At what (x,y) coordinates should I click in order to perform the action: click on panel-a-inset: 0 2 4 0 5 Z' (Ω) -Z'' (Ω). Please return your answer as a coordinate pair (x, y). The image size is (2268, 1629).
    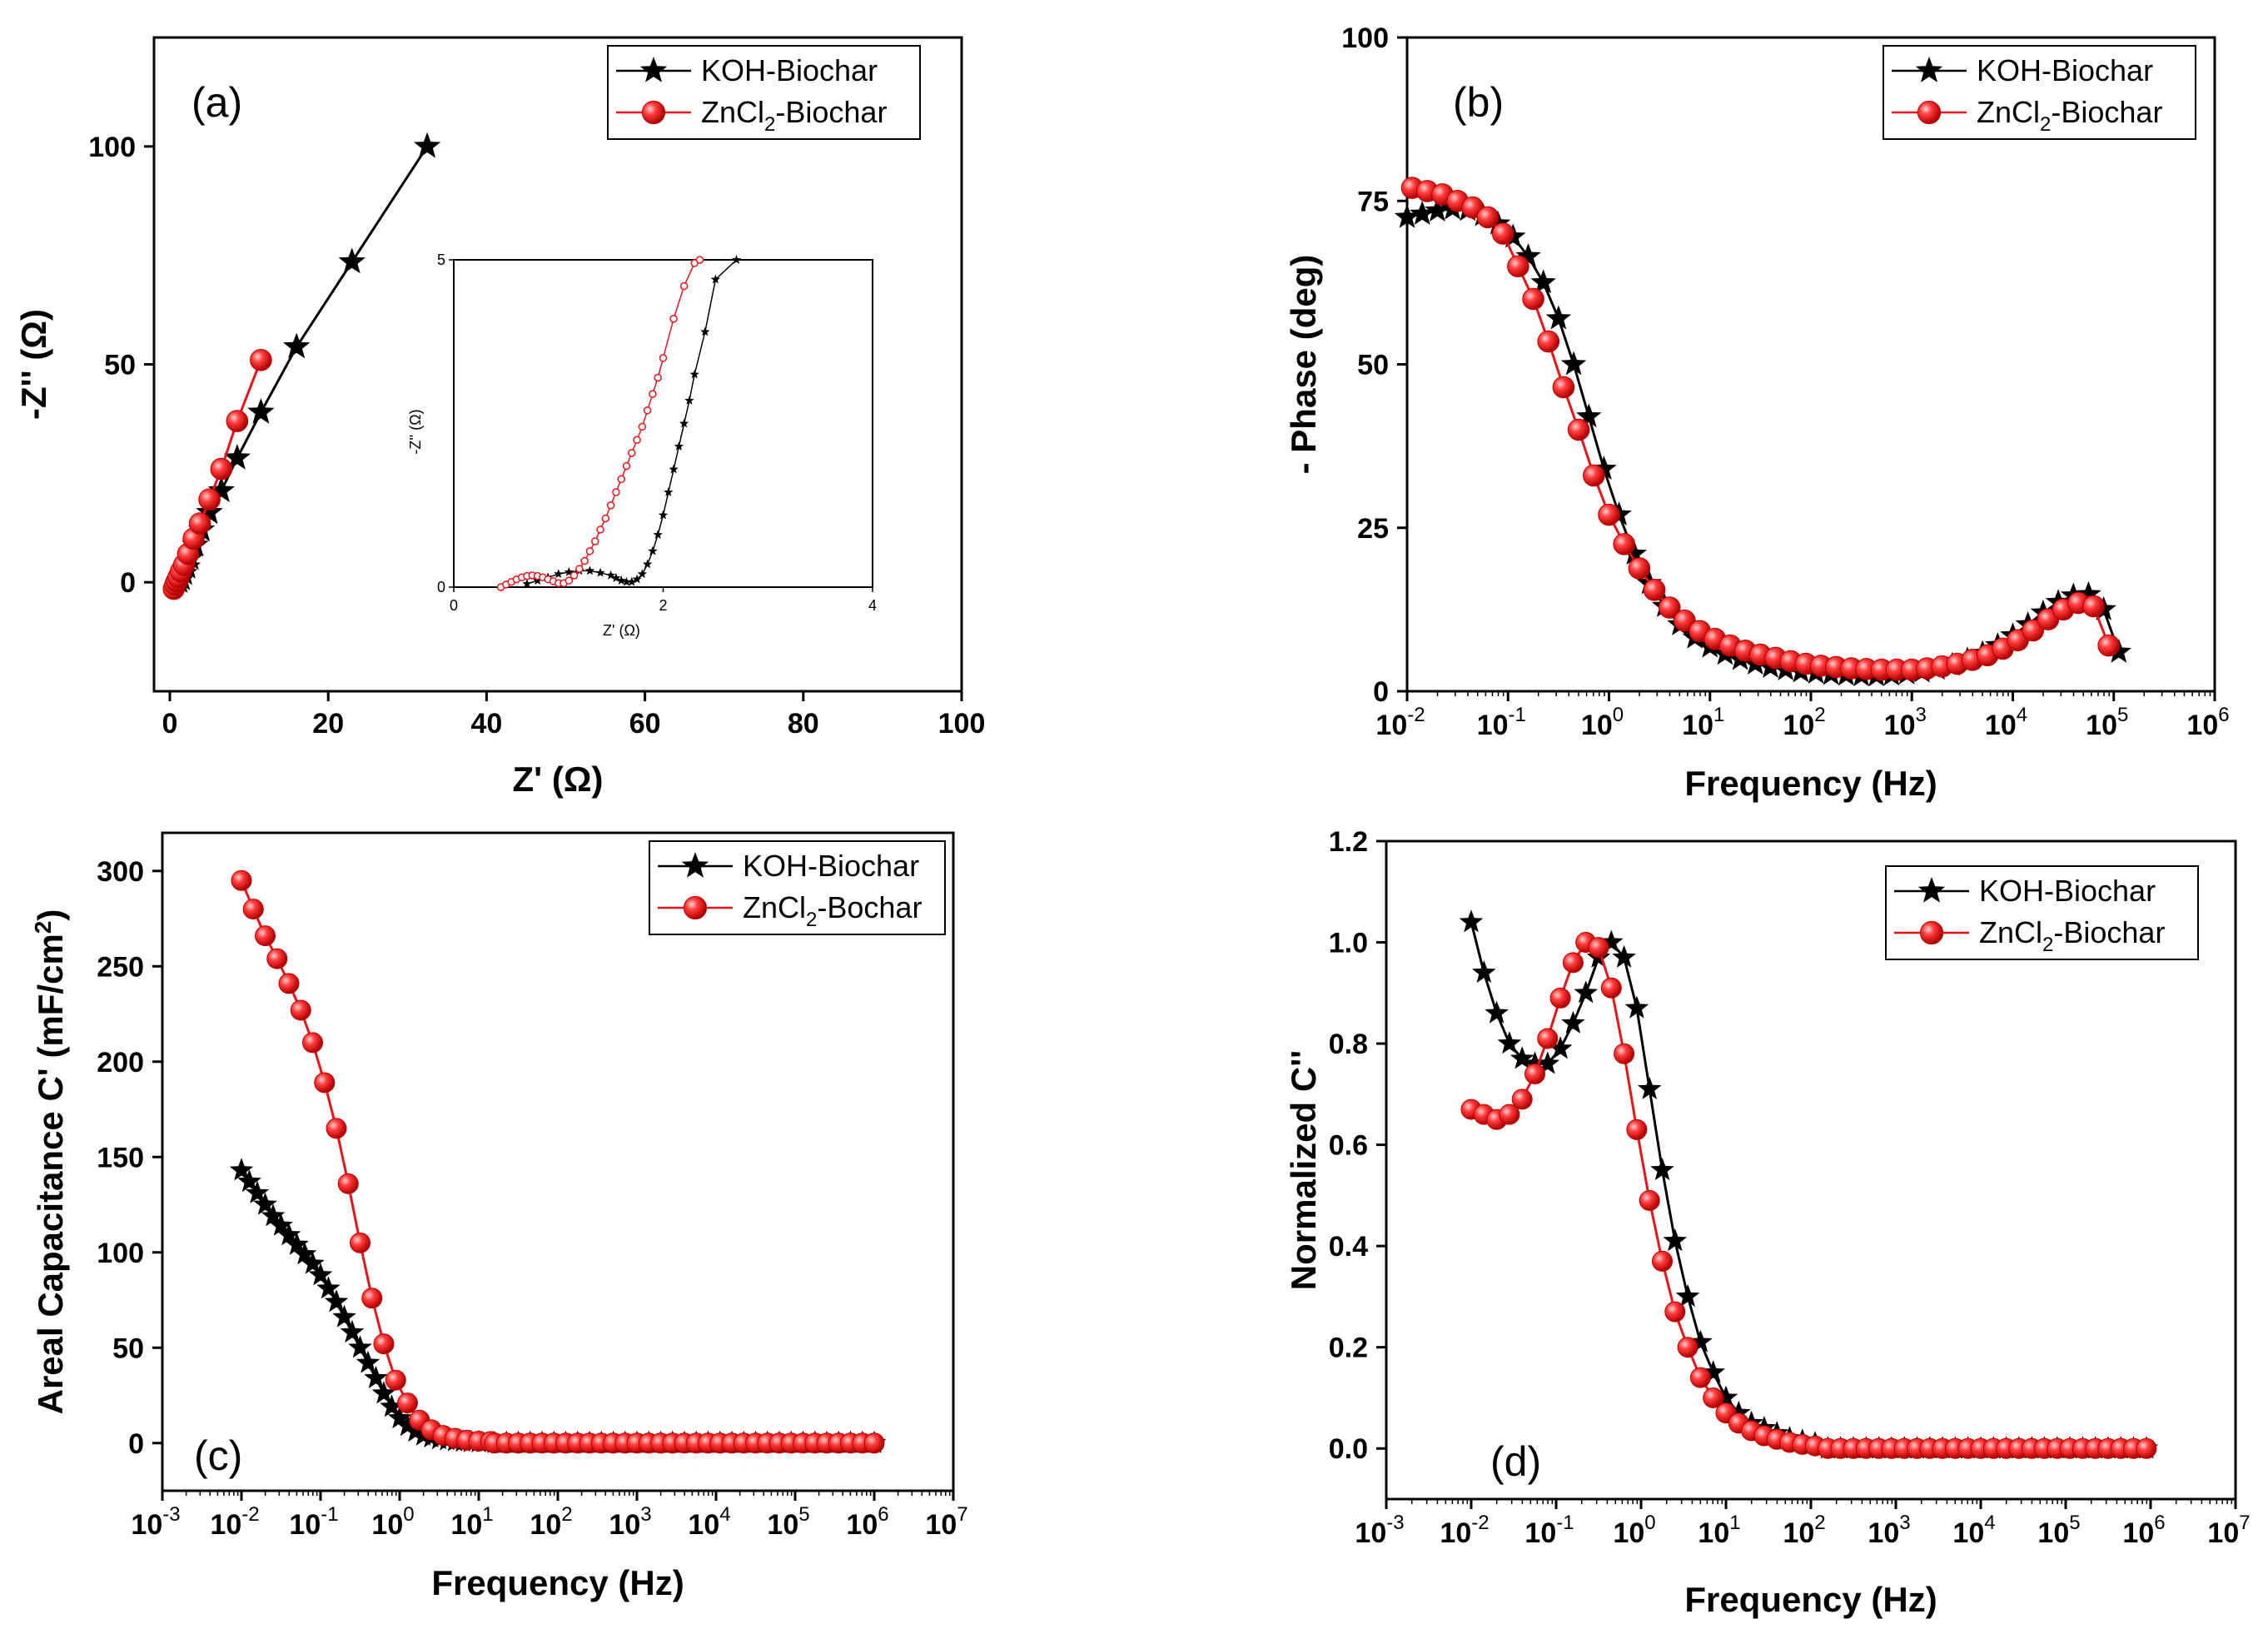
    Looking at the image, I should click on (642, 445).